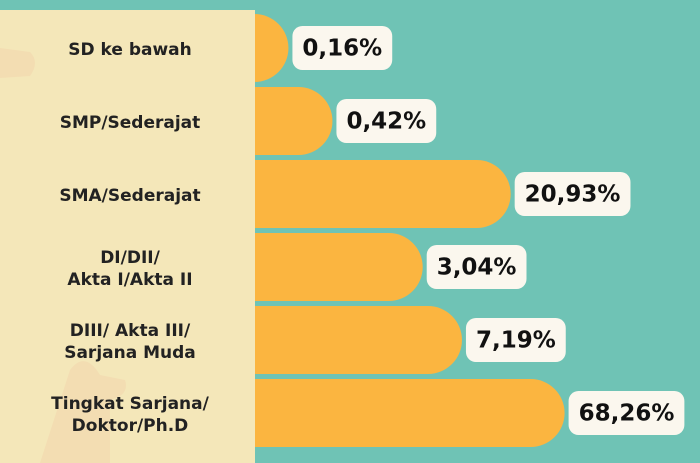  I want to click on value-label-text: 0,42%, so click(386, 122).